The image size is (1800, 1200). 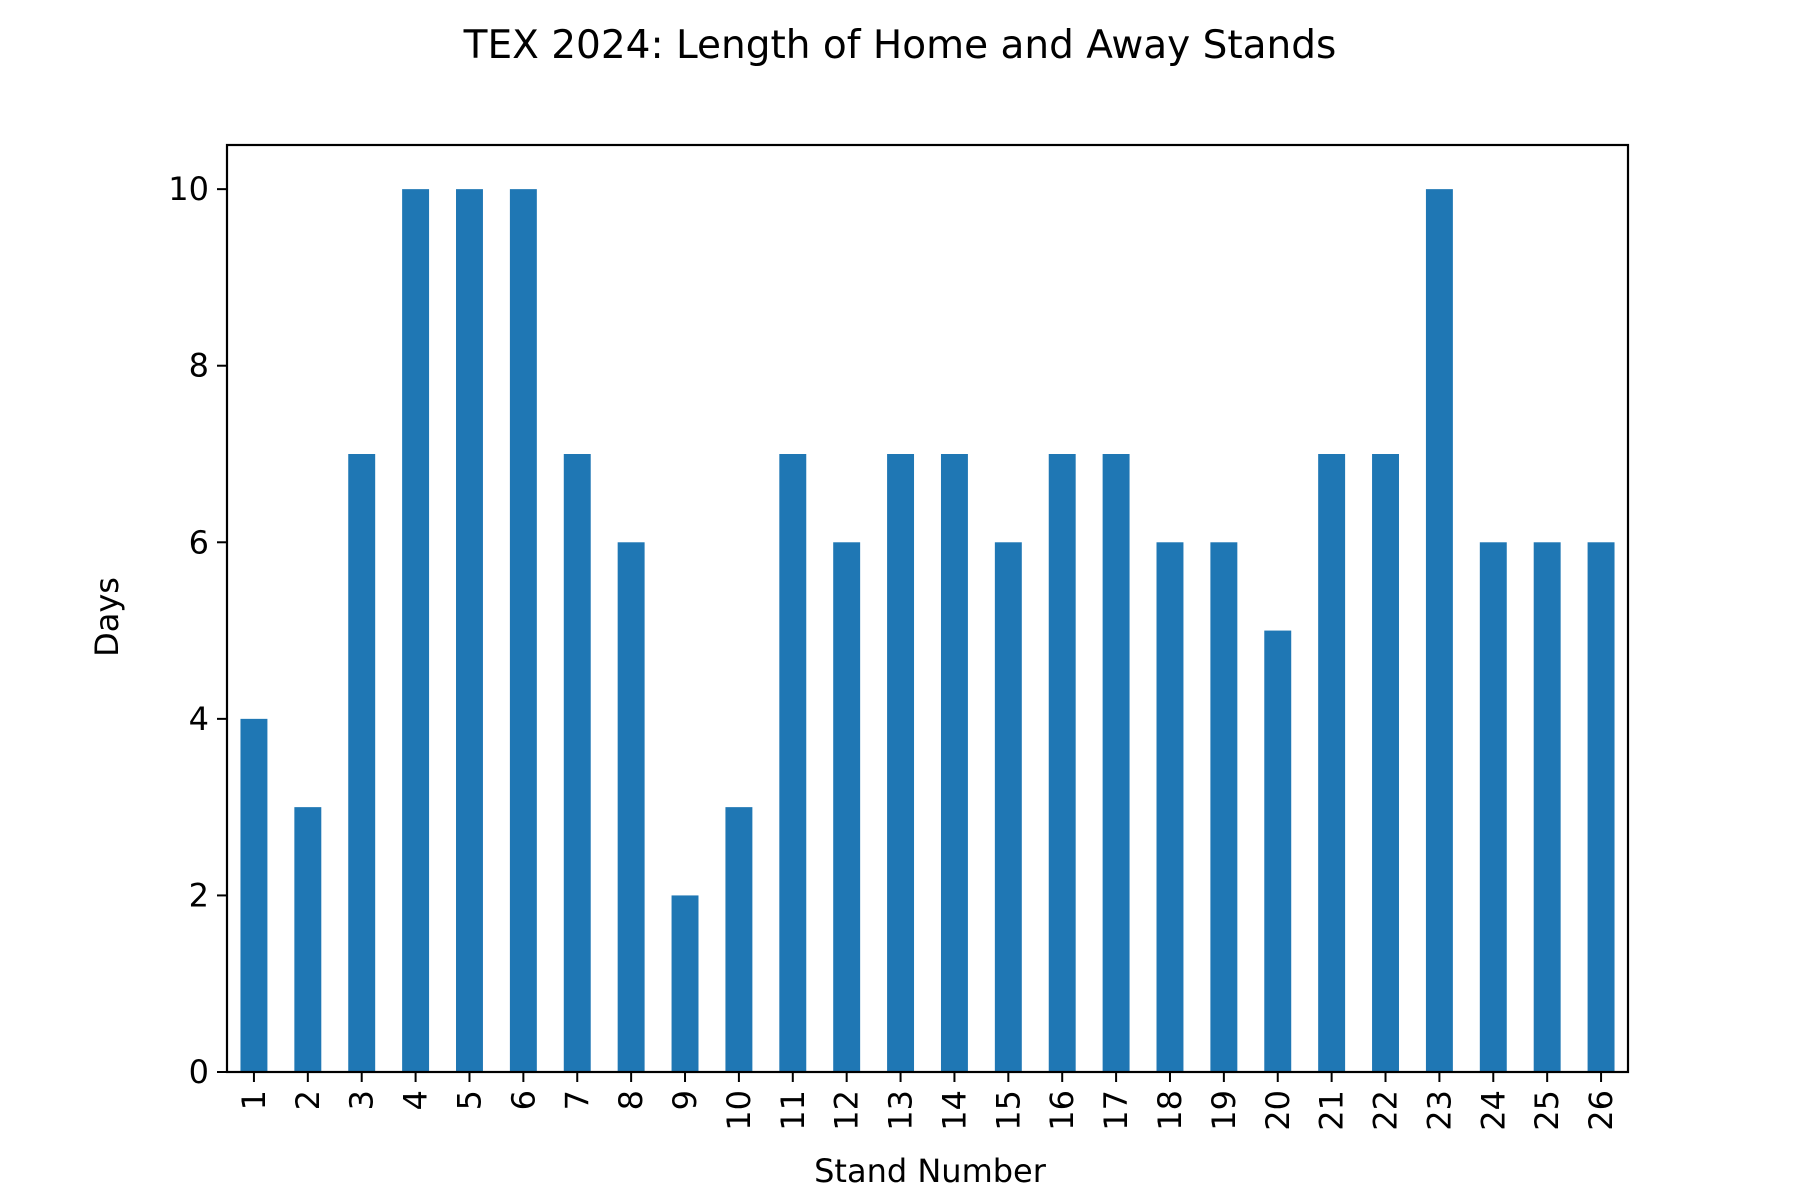 I want to click on y-tick-label: 6, so click(x=199, y=542).